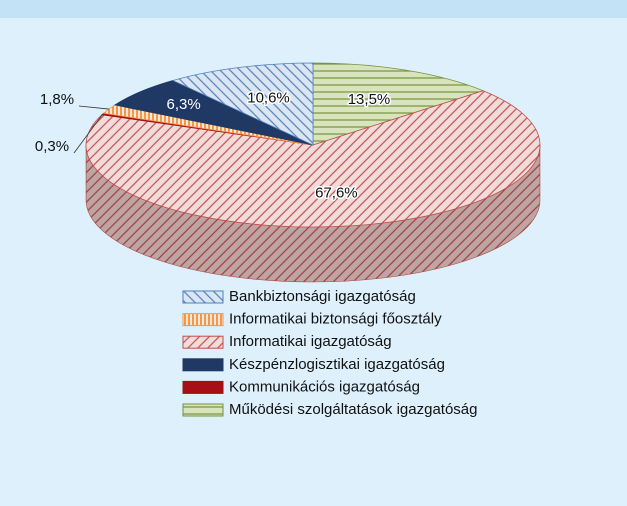  Describe the element at coordinates (322, 296) in the screenshot. I see `legend-label: Bankbiztonsági igazgatóság` at that location.